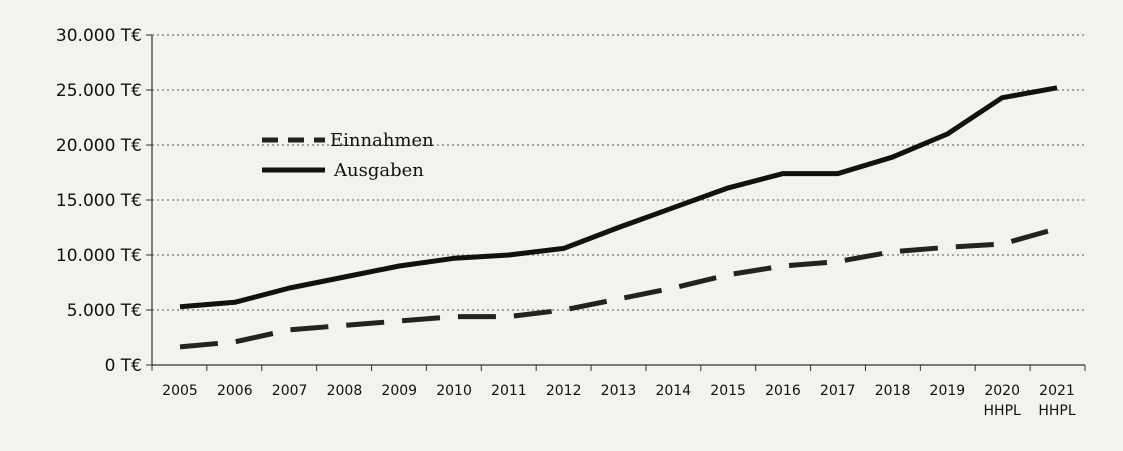 This screenshot has width=1123, height=451. Describe the element at coordinates (838, 391) in the screenshot. I see `x-tick-label: 2017` at that location.